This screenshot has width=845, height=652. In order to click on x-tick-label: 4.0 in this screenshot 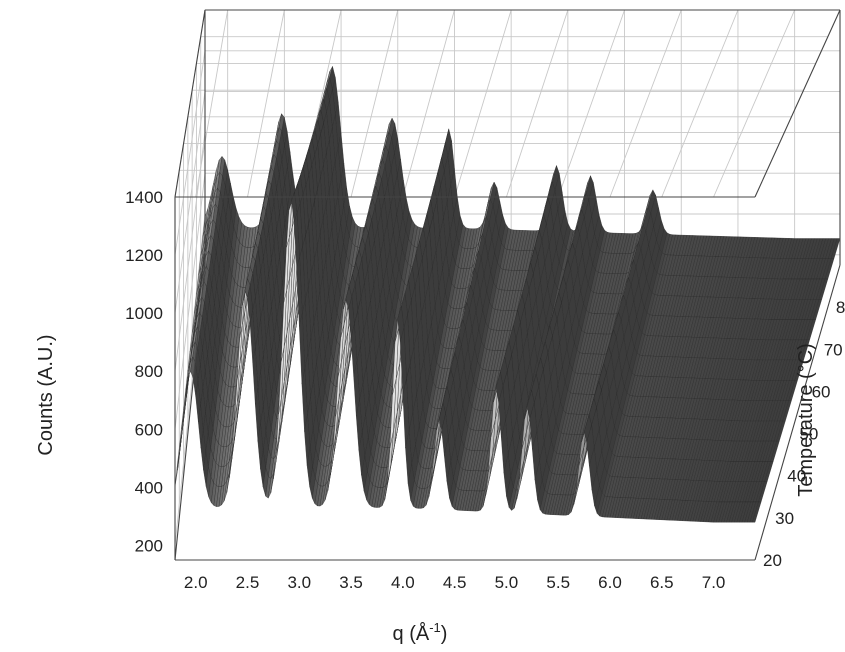, I will do `click(403, 582)`.